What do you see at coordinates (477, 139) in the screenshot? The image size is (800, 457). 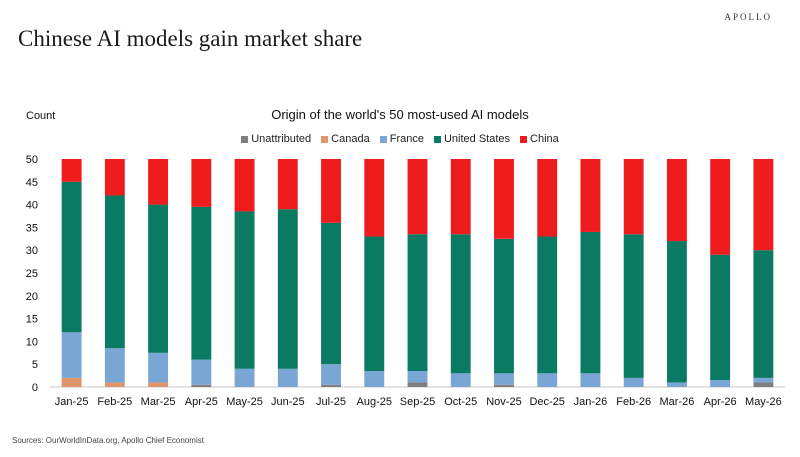 I see `legend-label: United States` at bounding box center [477, 139].